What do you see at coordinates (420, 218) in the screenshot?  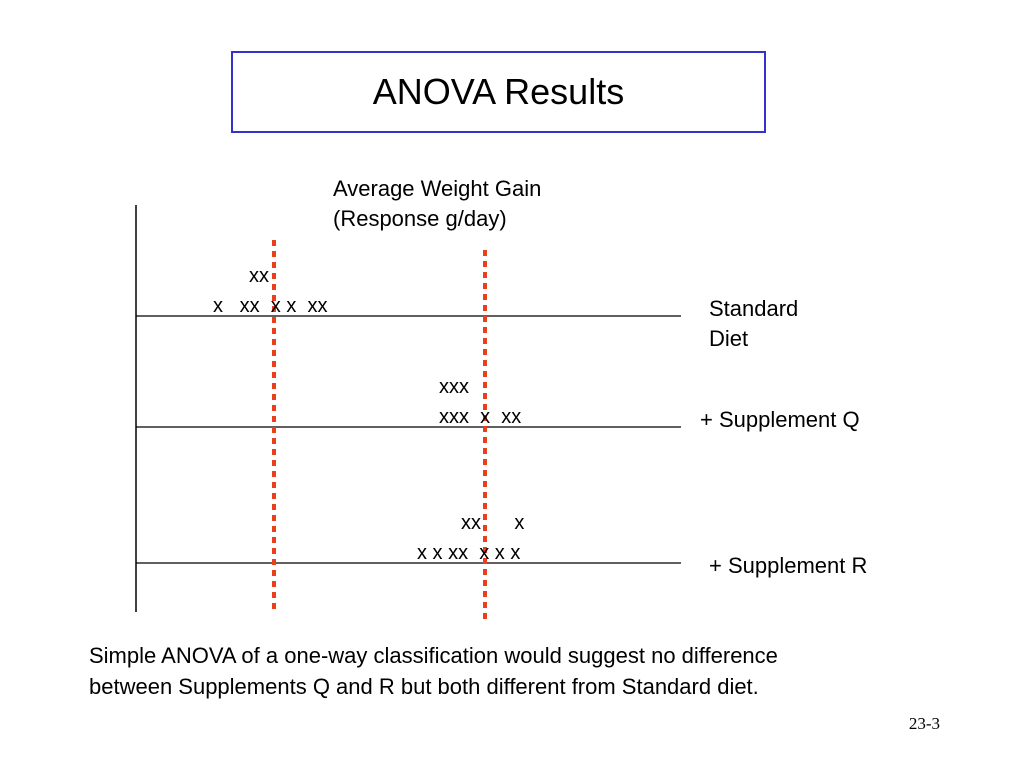 I see `axis-title-line2: (Response g/day)` at bounding box center [420, 218].